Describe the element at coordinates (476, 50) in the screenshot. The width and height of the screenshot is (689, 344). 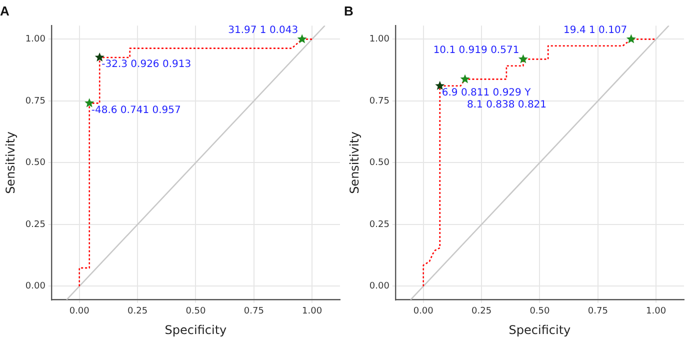
I see `annotation: 10.1 0.919 0.571` at that location.